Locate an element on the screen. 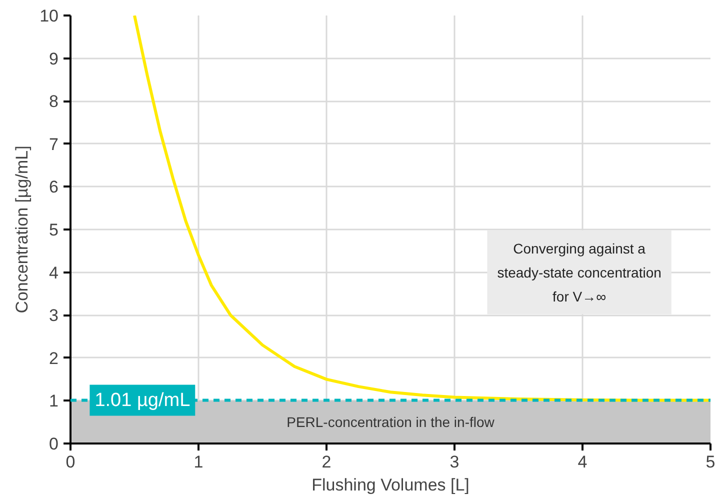 This screenshot has width=728, height=503. x-tick-label: 4 is located at coordinates (583, 462).